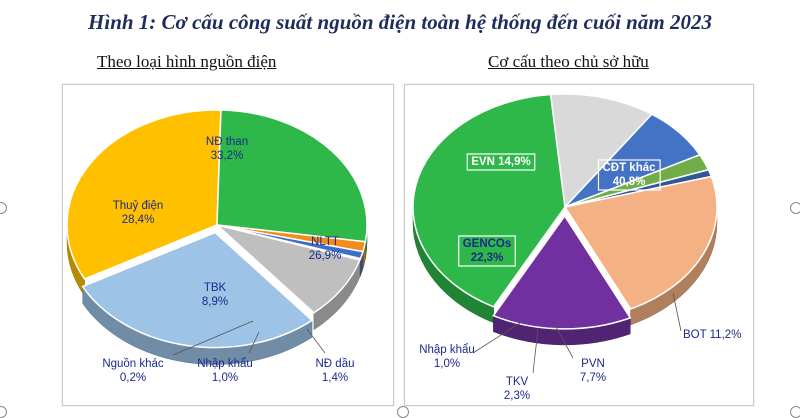  Describe the element at coordinates (215, 295) in the screenshot. I see `slice-label-tbk: TBK 8,9%` at that location.